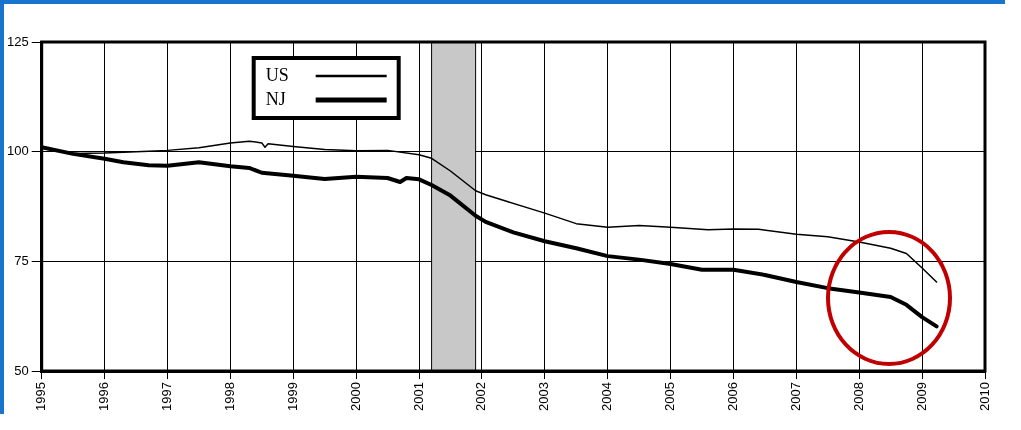 The width and height of the screenshot is (1021, 430). Describe the element at coordinates (984, 396) in the screenshot. I see `x-tick-label: 2010` at that location.